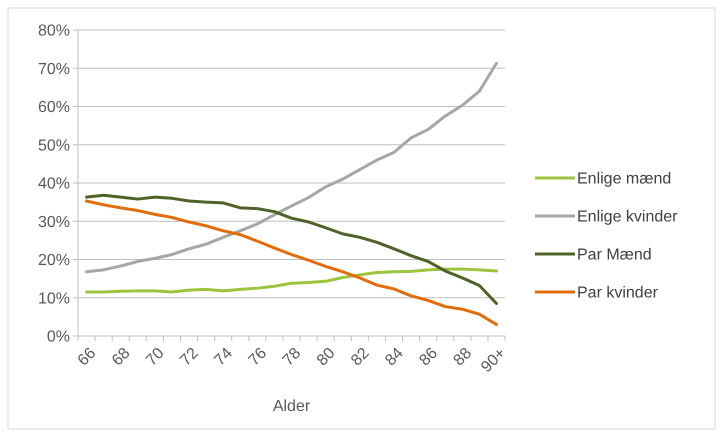 This screenshot has height=437, width=723. Describe the element at coordinates (258, 357) in the screenshot. I see `x-tick-label: 76` at that location.